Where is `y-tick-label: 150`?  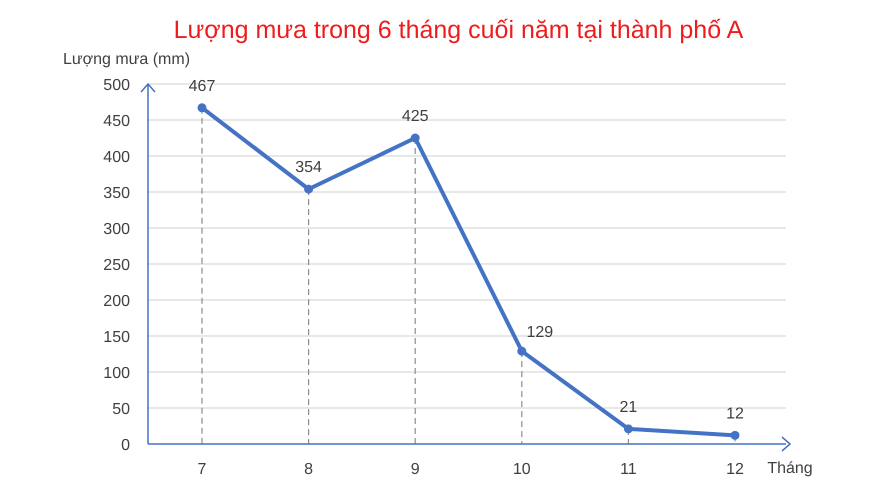
y-tick-label: 150 is located at coordinates (116, 337).